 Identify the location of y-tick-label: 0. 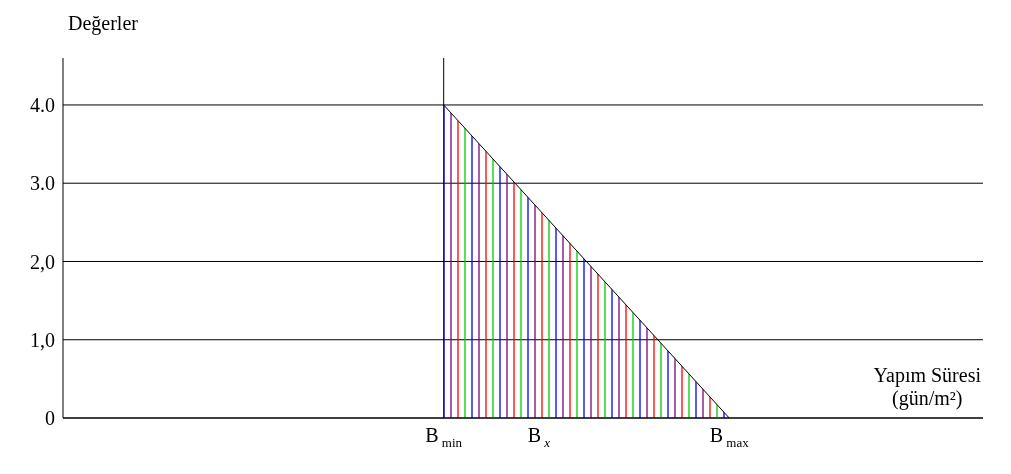
(50, 418).